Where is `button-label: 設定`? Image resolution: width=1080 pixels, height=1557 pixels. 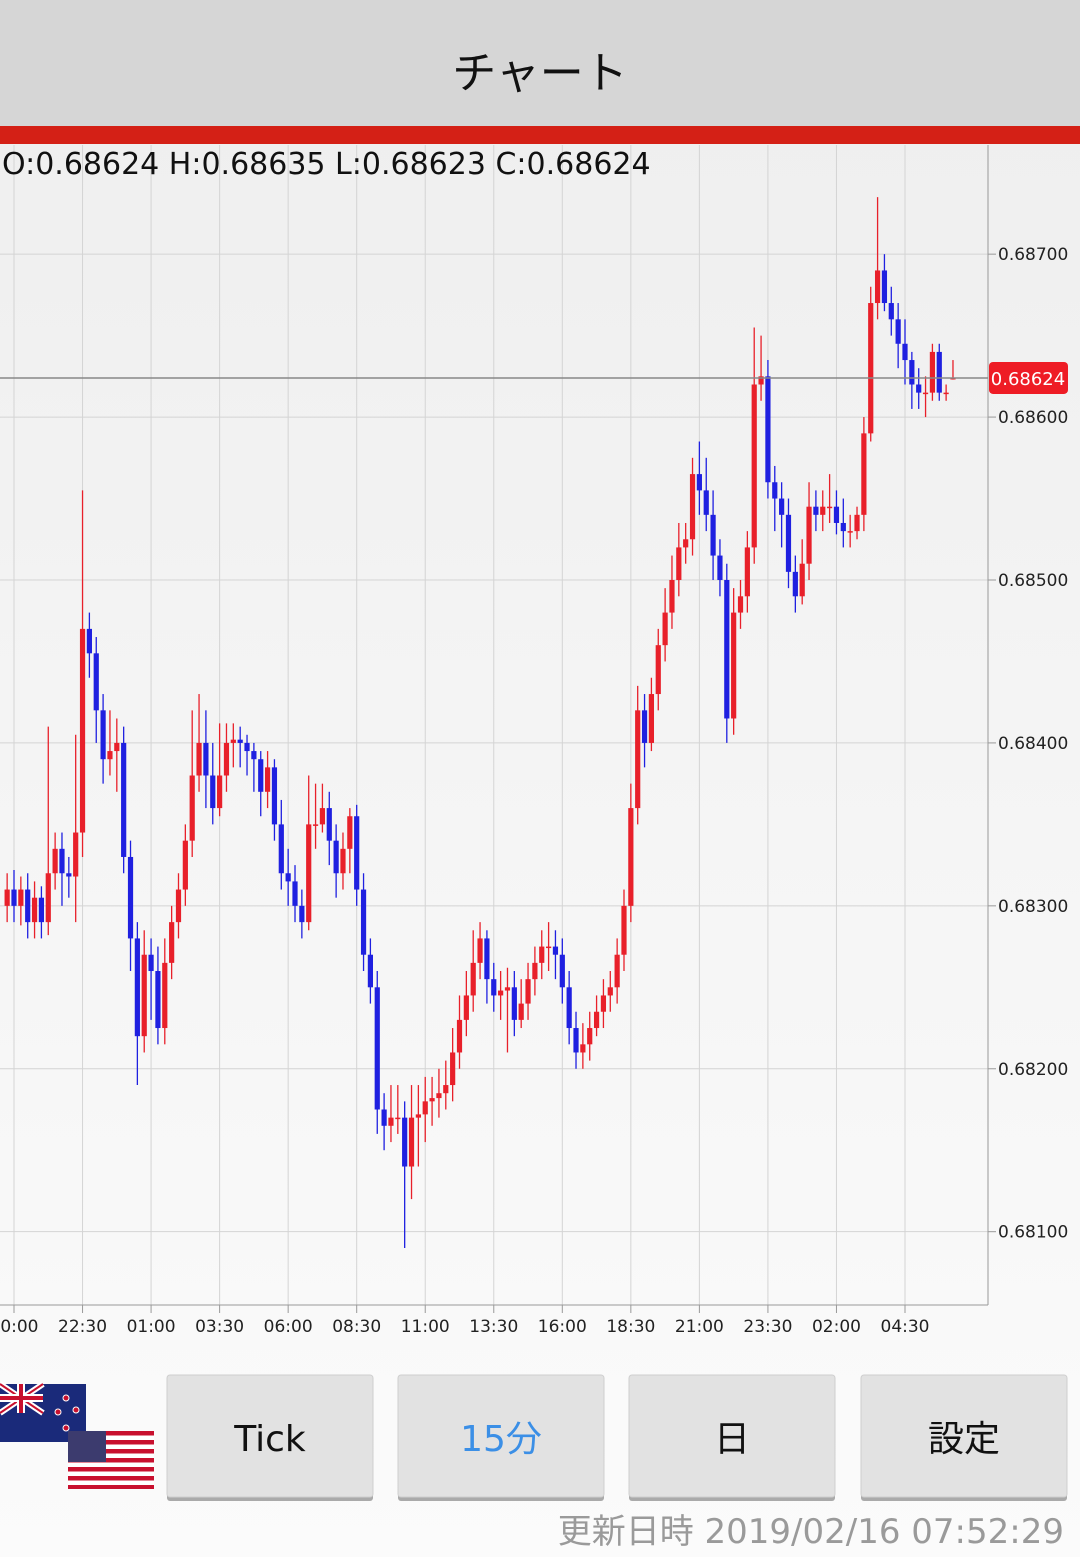 button-label: 設定 is located at coordinates (964, 1439).